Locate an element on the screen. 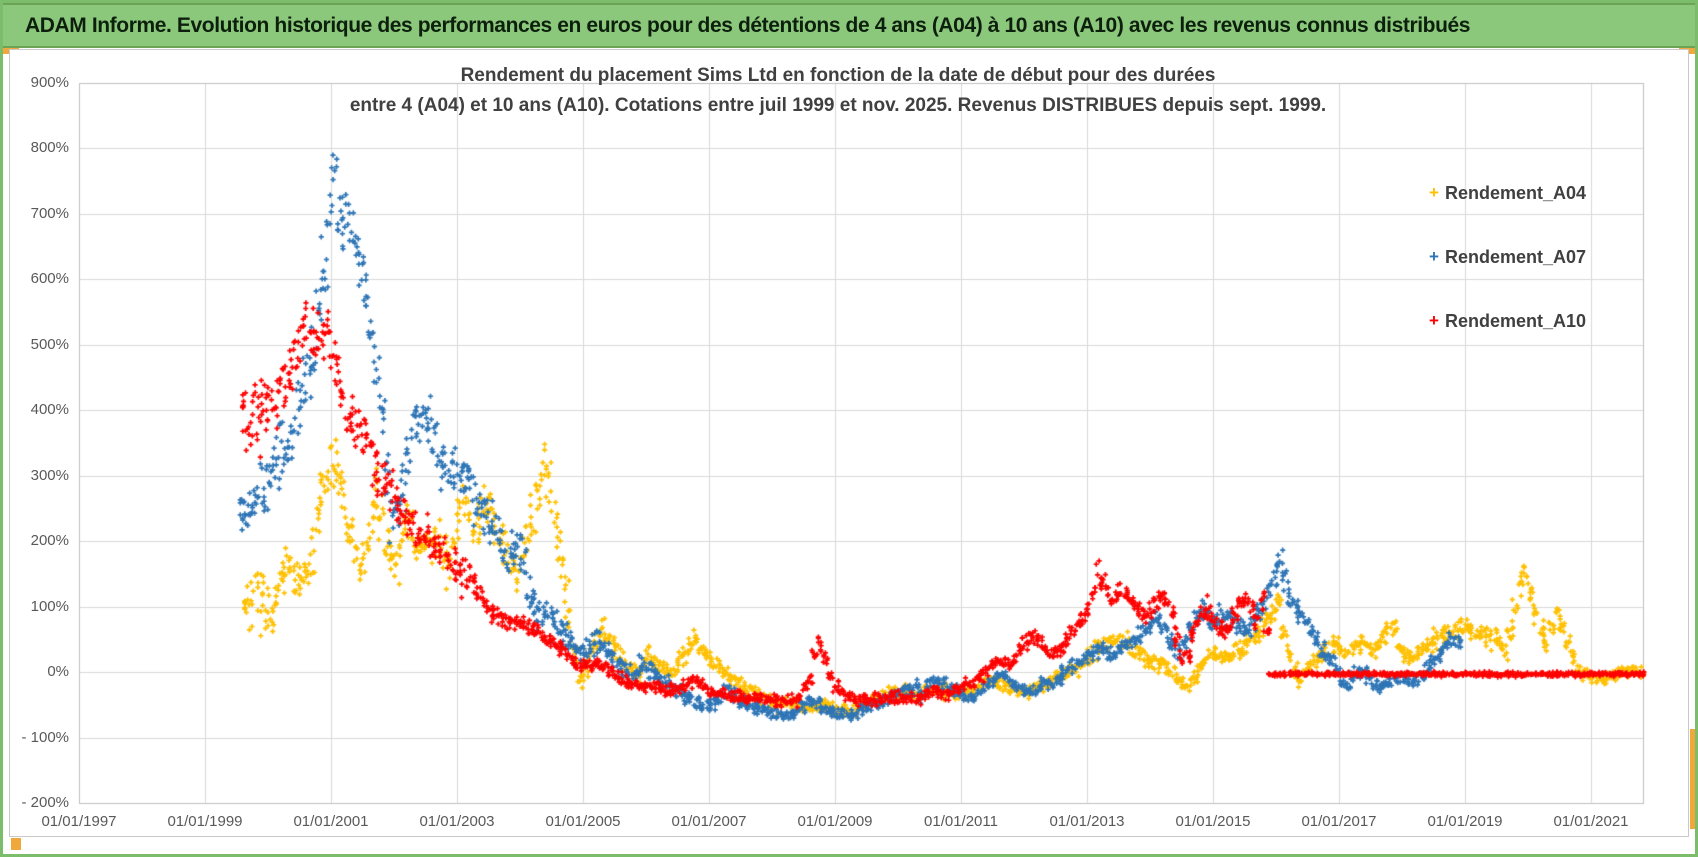 This screenshot has height=857, width=1698. x-tick-label: 01/01/2003 is located at coordinates (457, 821).